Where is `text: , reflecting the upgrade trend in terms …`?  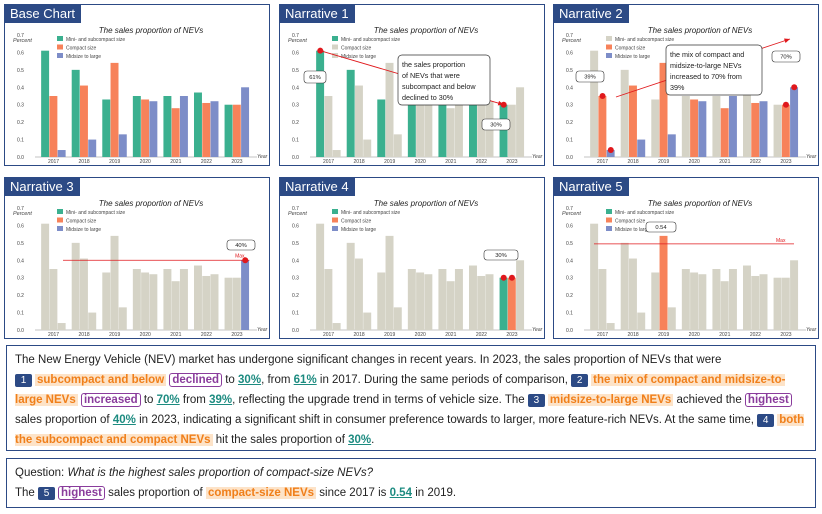
text: , reflecting the upgrade trend in terms … is located at coordinates (378, 400).